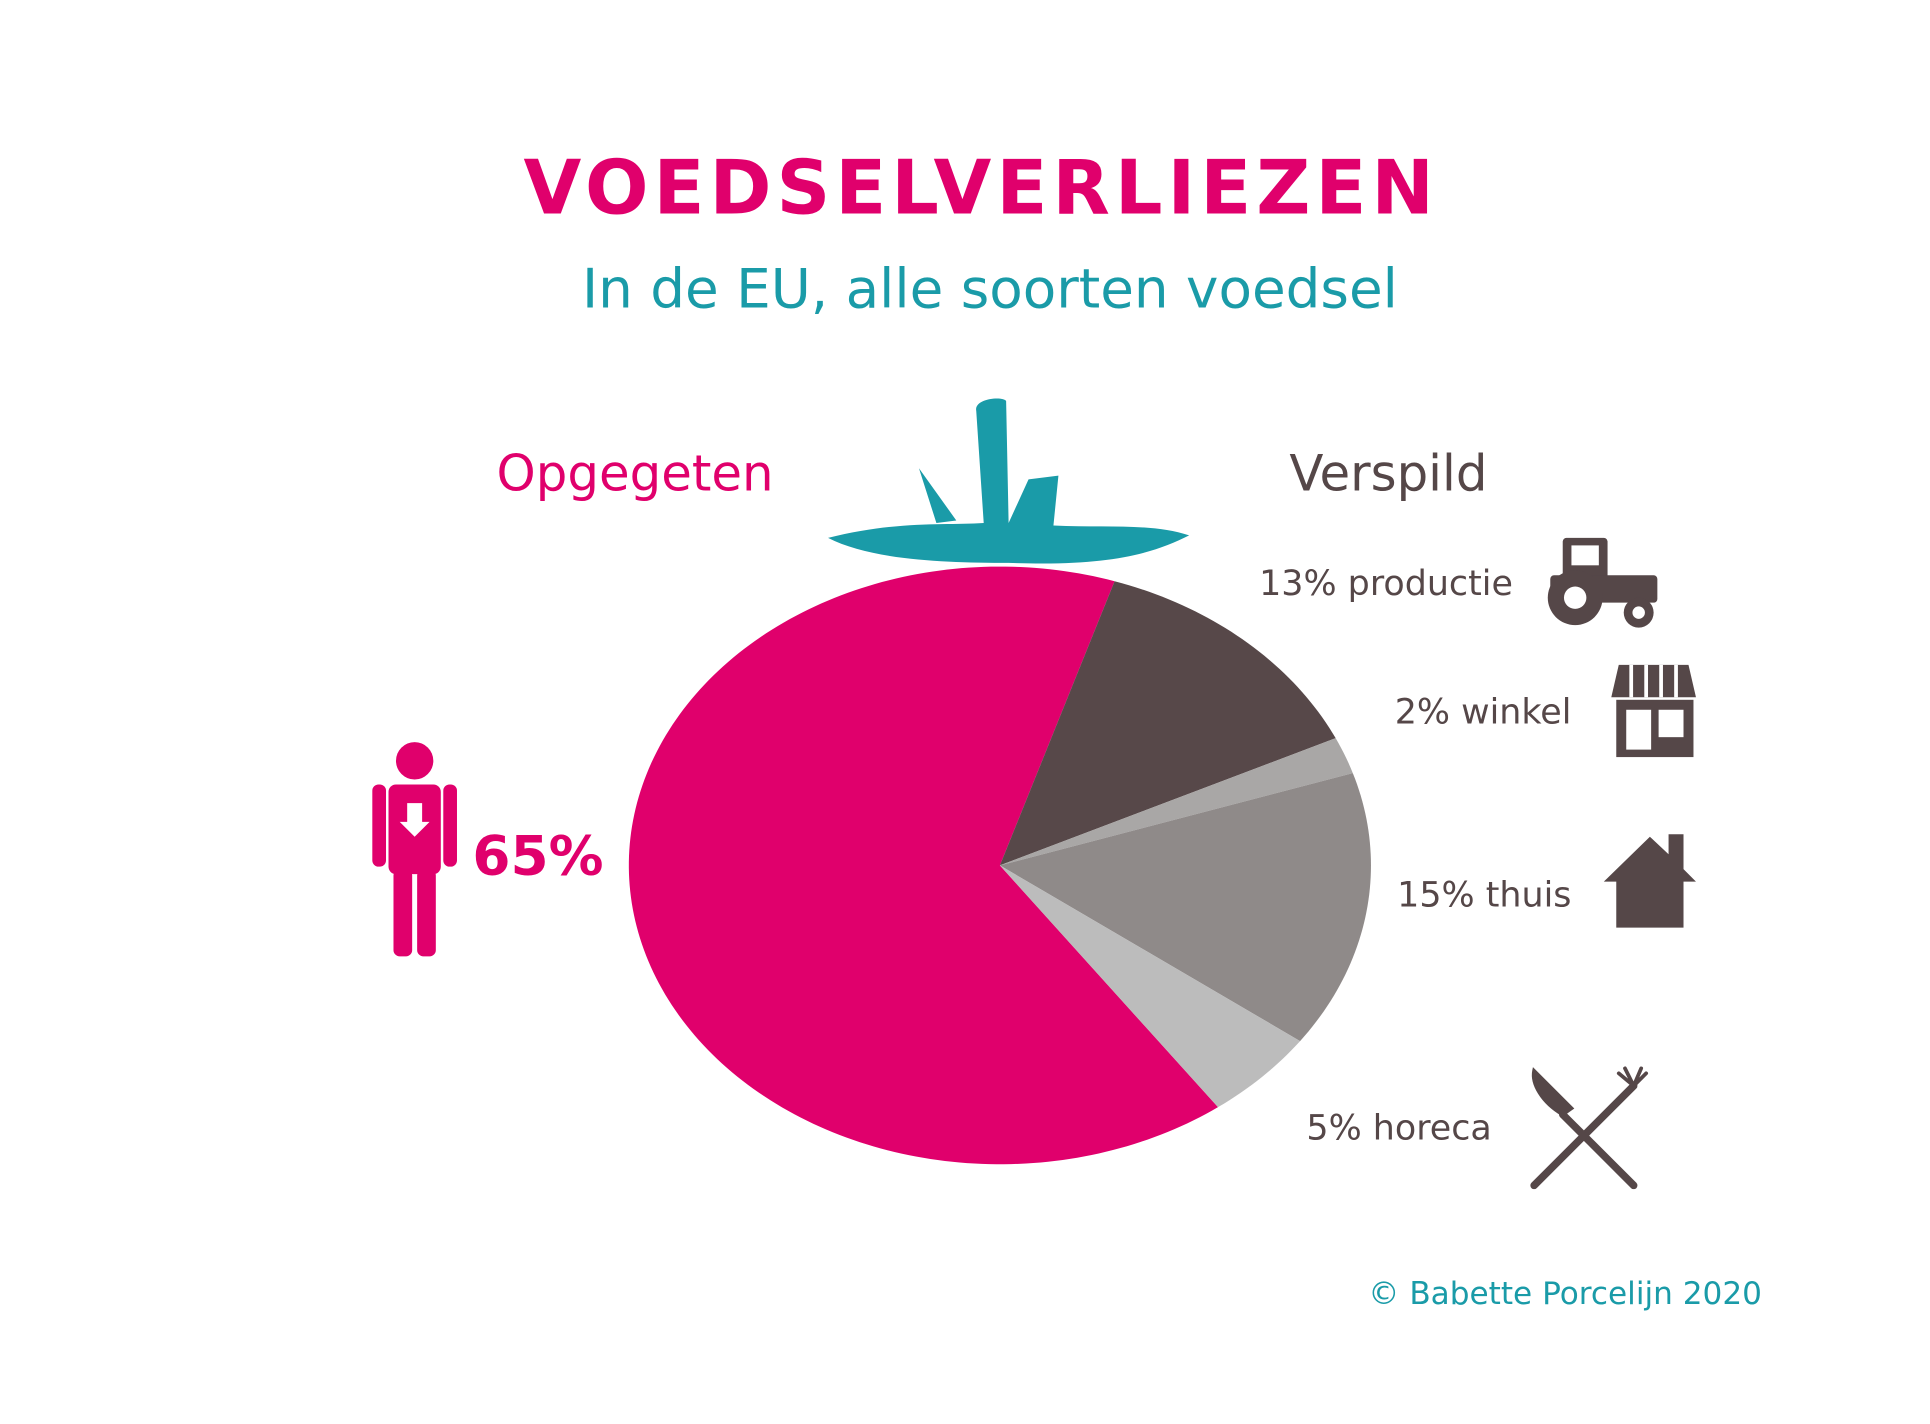 This screenshot has width=1930, height=1424. What do you see at coordinates (414, 849) in the screenshot?
I see `person-icon` at bounding box center [414, 849].